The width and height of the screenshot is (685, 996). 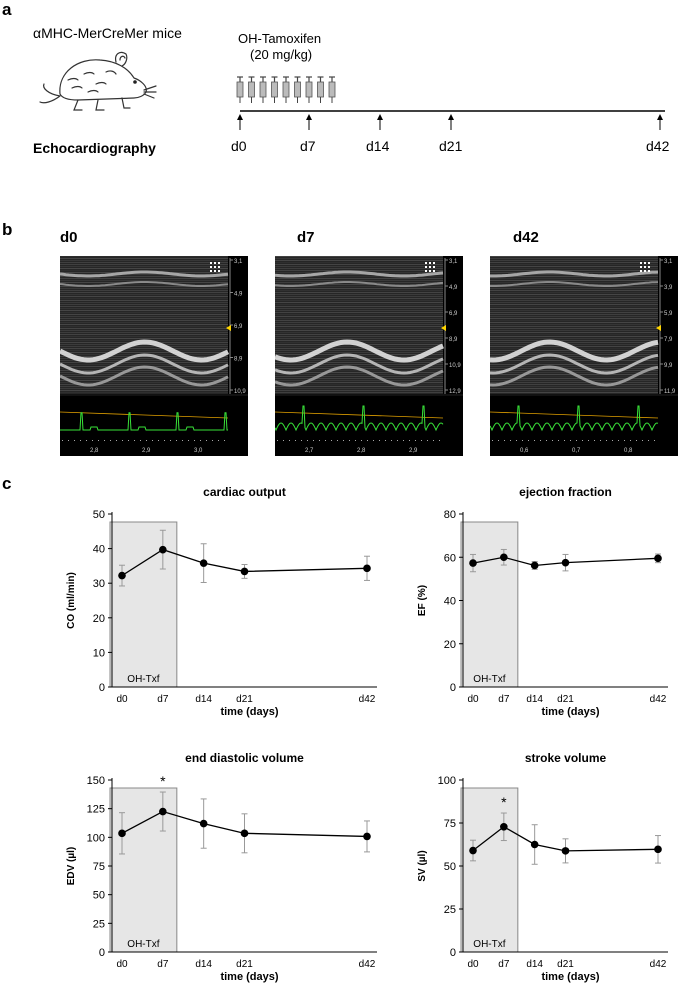 What do you see at coordinates (198, 451) in the screenshot?
I see `time-tick-label: 3,0` at bounding box center [198, 451].